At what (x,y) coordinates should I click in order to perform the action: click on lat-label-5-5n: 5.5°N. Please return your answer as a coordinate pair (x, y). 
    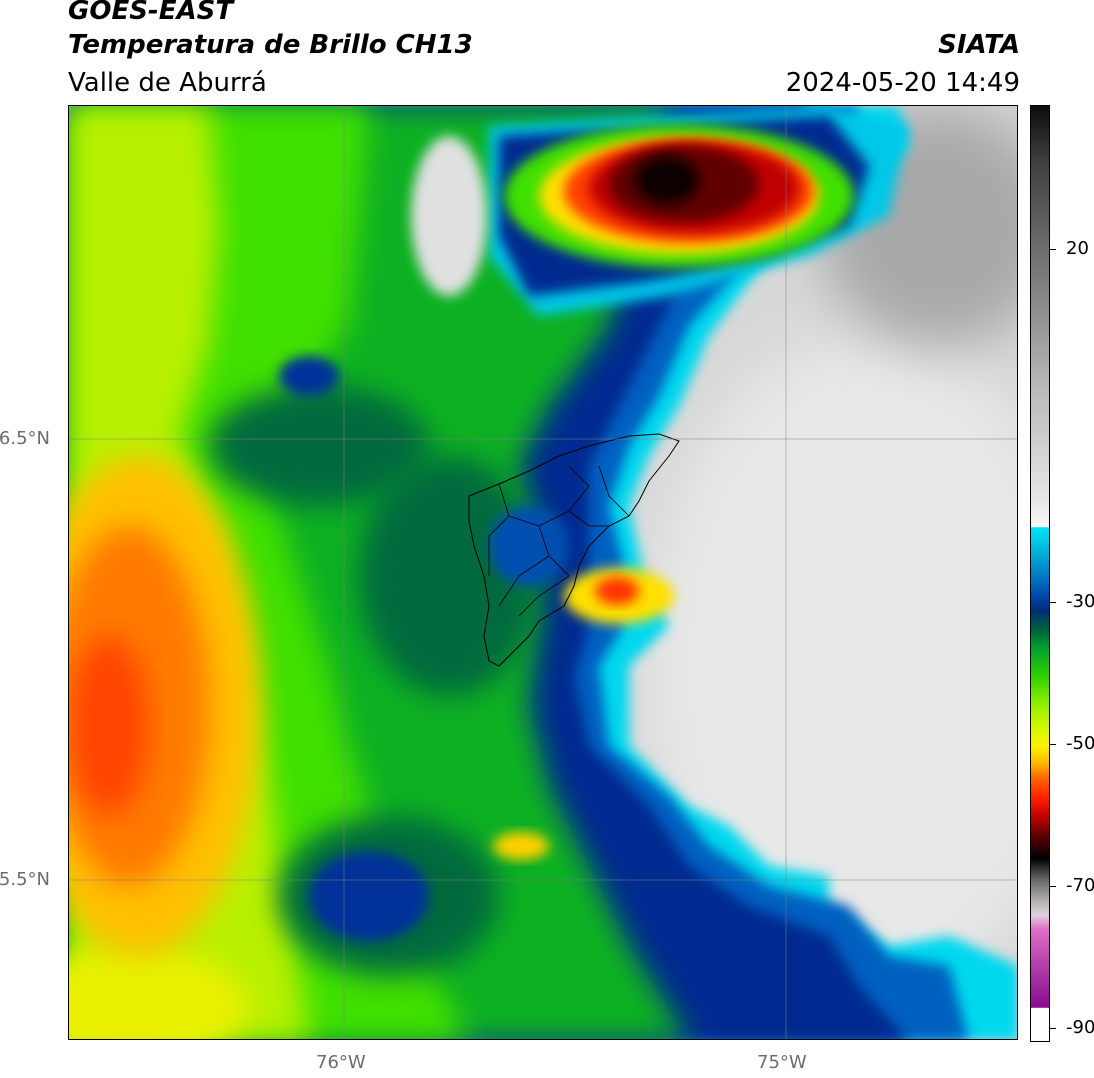
    Looking at the image, I should click on (25, 879).